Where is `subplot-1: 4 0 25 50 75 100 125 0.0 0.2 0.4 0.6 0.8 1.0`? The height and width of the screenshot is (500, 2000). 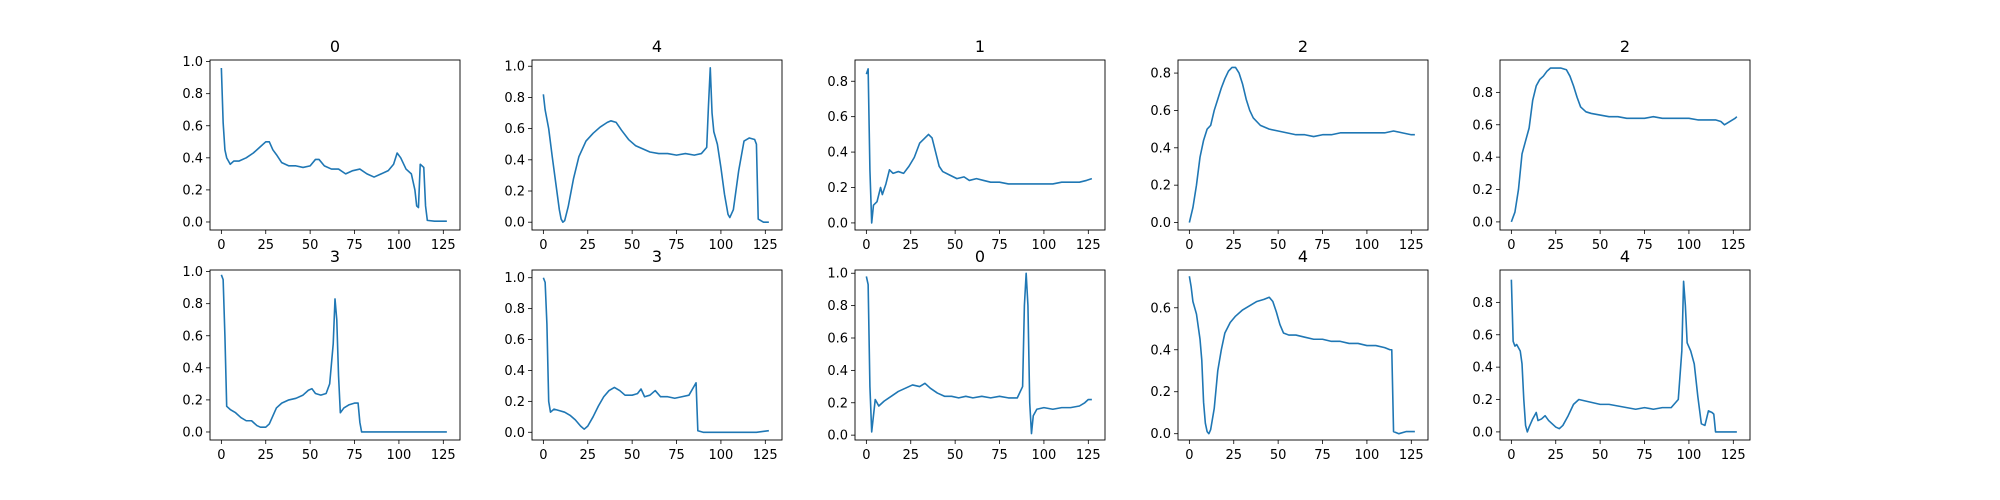
subplot-1: 4 0 25 50 75 100 125 0.0 0.2 0.4 0.6 0.8 1.0 is located at coordinates (643, 145).